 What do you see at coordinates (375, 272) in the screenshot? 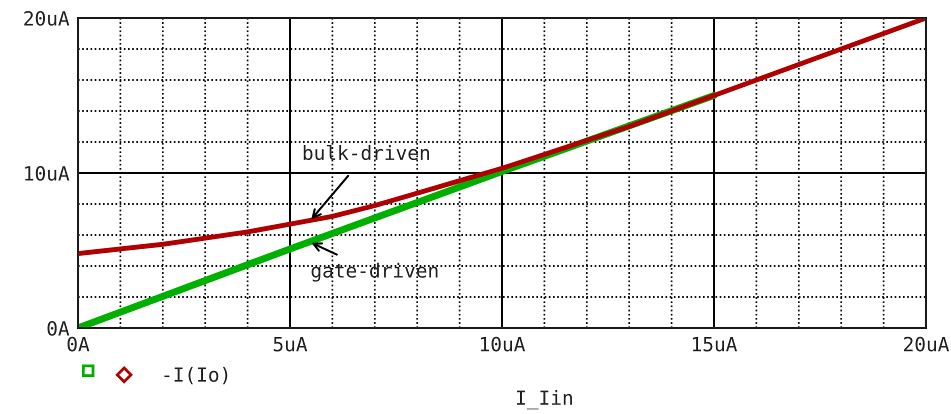
I see `annotation: gate-driven` at bounding box center [375, 272].